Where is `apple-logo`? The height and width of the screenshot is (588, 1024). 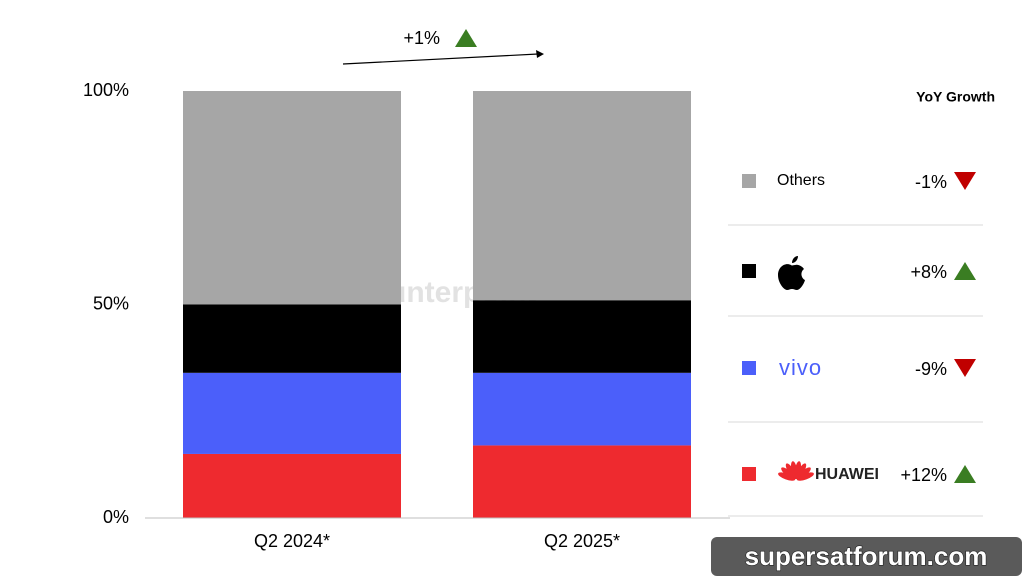 apple-logo is located at coordinates (791, 273).